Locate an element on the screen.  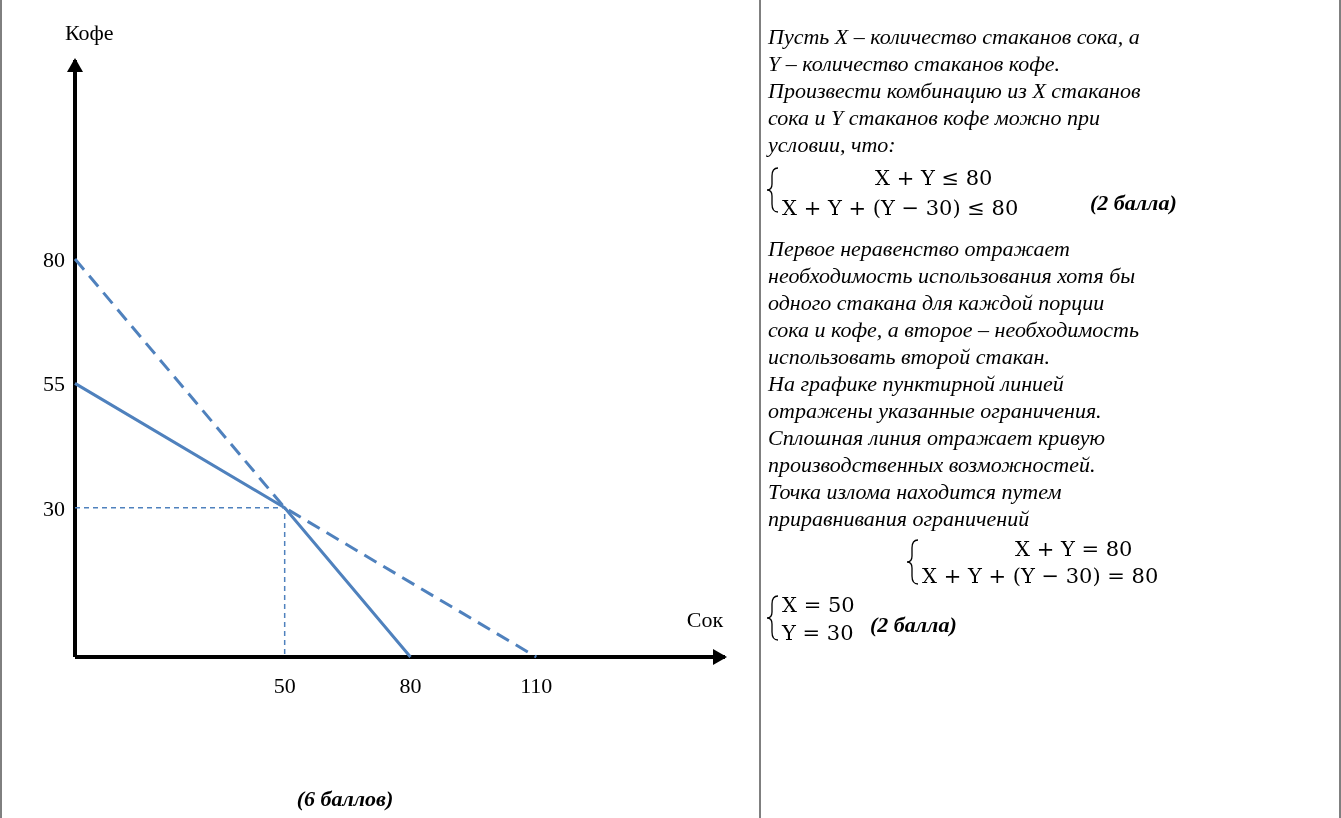
y-axis-title: Кофе is located at coordinates (89, 32).